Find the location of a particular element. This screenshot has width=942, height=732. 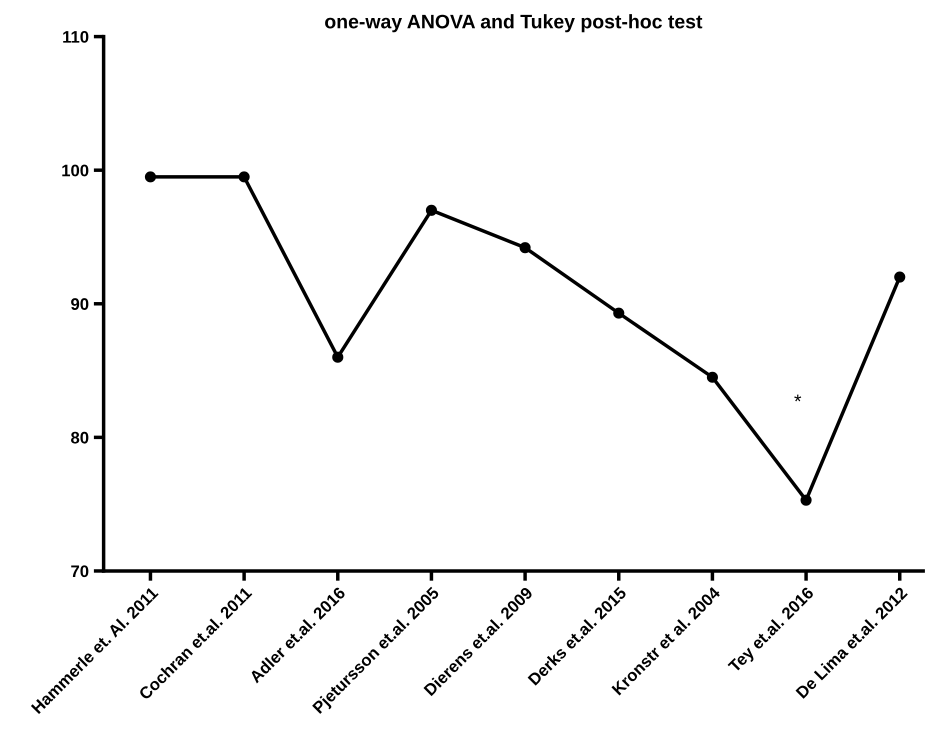

y-tick-label: 80 is located at coordinates (79, 438).